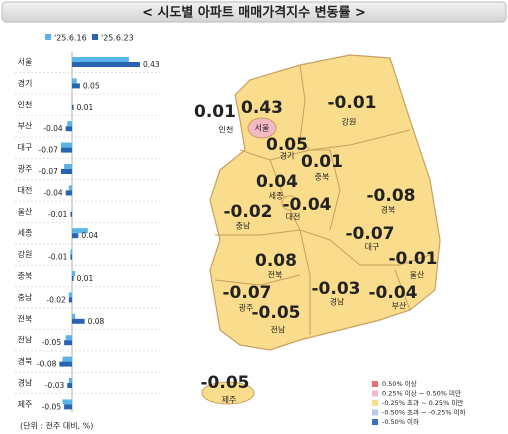  I want to click on category-label: 강원, so click(25, 254).